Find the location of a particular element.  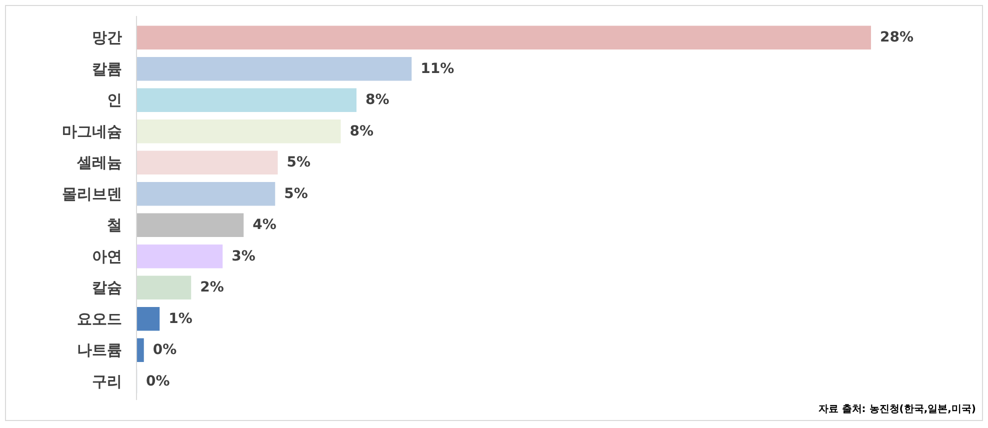

text: 자료 출처: 농진청(한국,일본,미국) is located at coordinates (897, 409).